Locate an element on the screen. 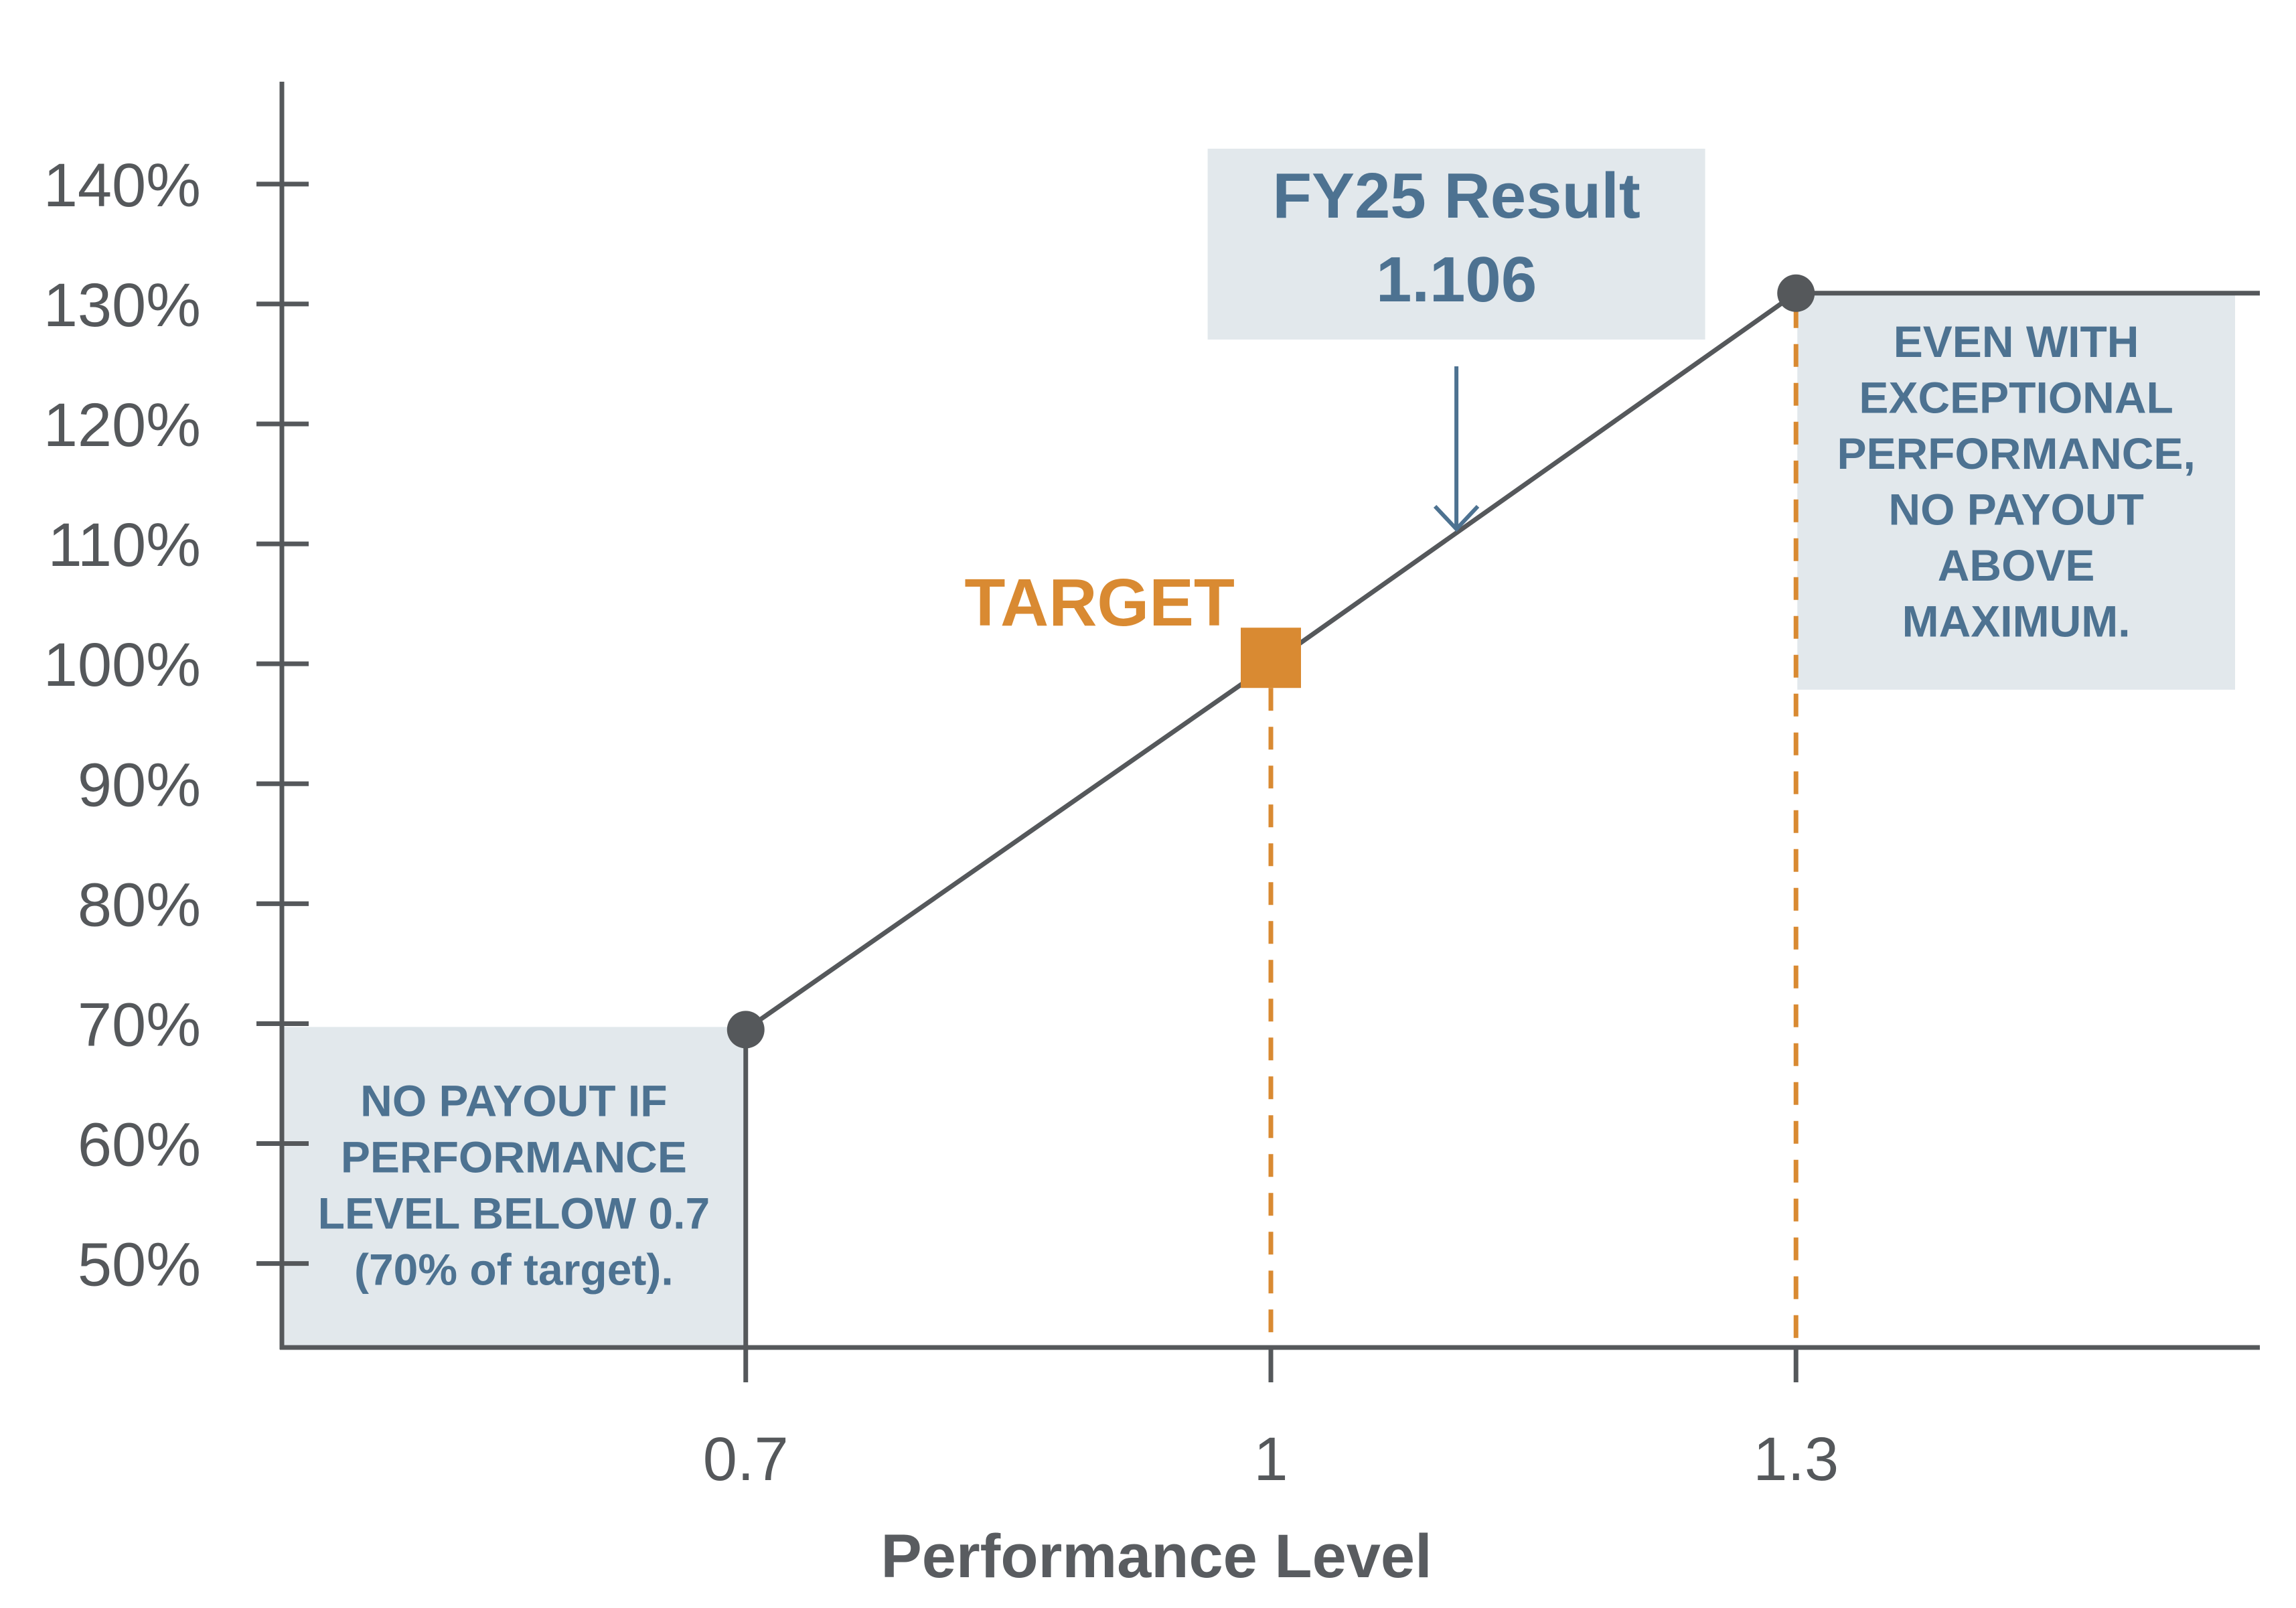 The image size is (2296, 1608). y-tick-label: 120% is located at coordinates (122, 425).